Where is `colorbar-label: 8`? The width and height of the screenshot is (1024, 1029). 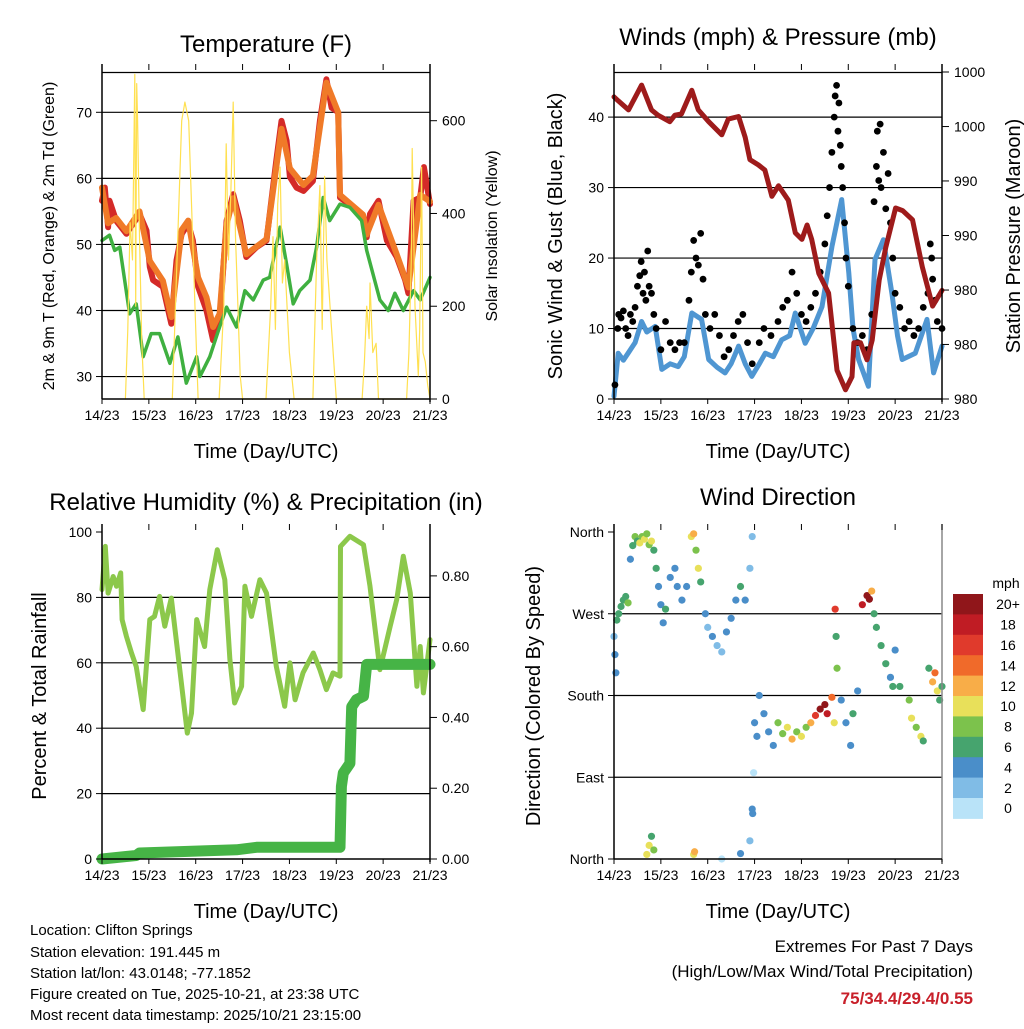 colorbar-label: 8 is located at coordinates (1008, 727).